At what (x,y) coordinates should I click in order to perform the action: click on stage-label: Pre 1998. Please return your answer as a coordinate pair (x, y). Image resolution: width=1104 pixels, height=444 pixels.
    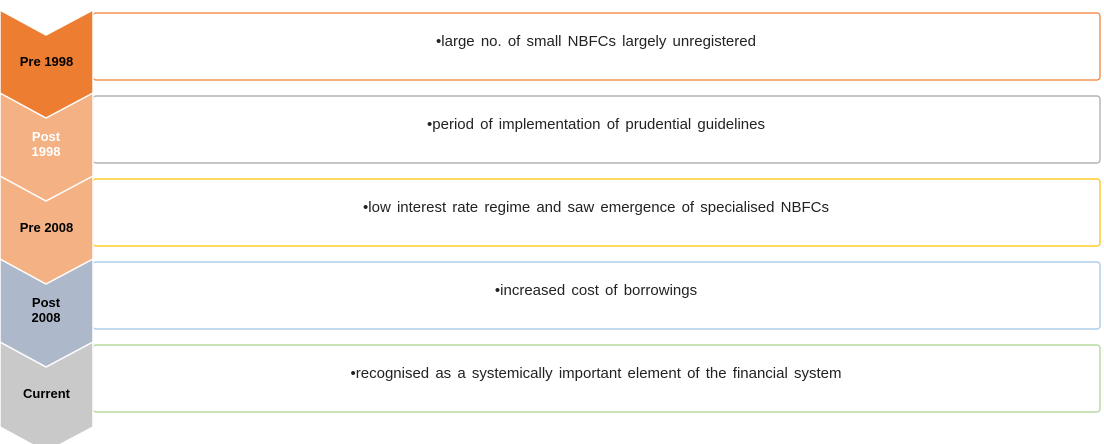
    Looking at the image, I should click on (46, 61).